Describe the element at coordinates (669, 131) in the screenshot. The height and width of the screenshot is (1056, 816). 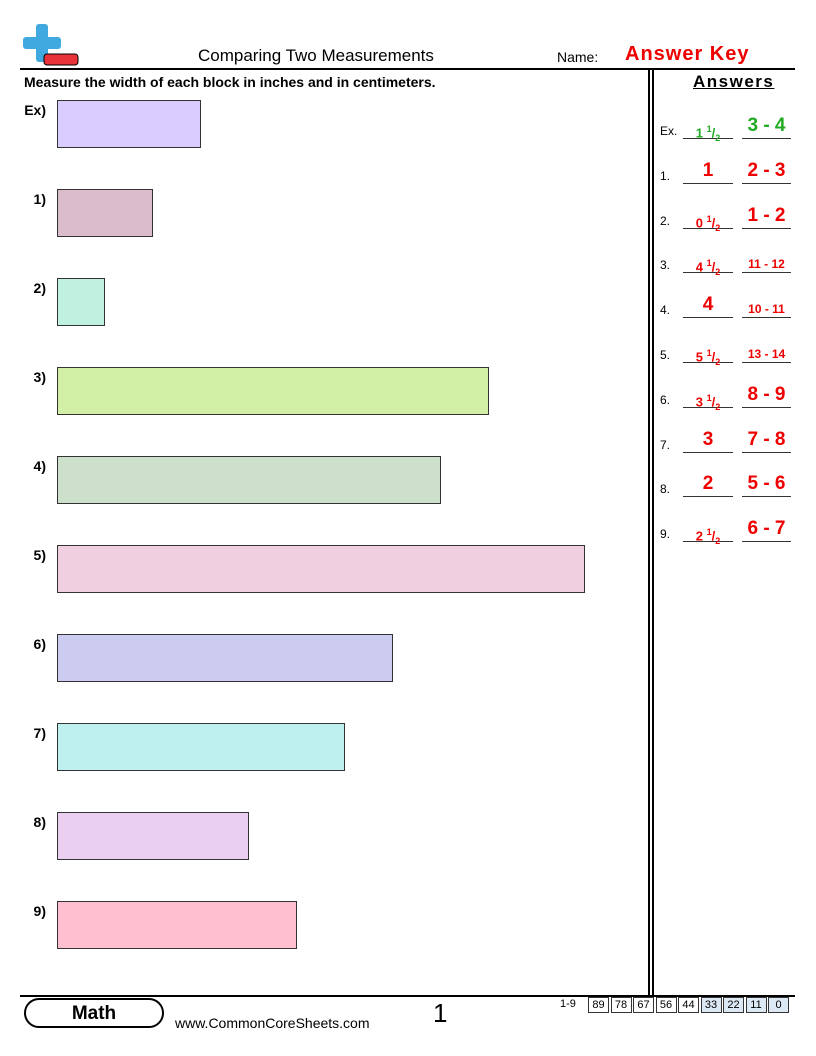
I see `answer-label: Ex.` at that location.